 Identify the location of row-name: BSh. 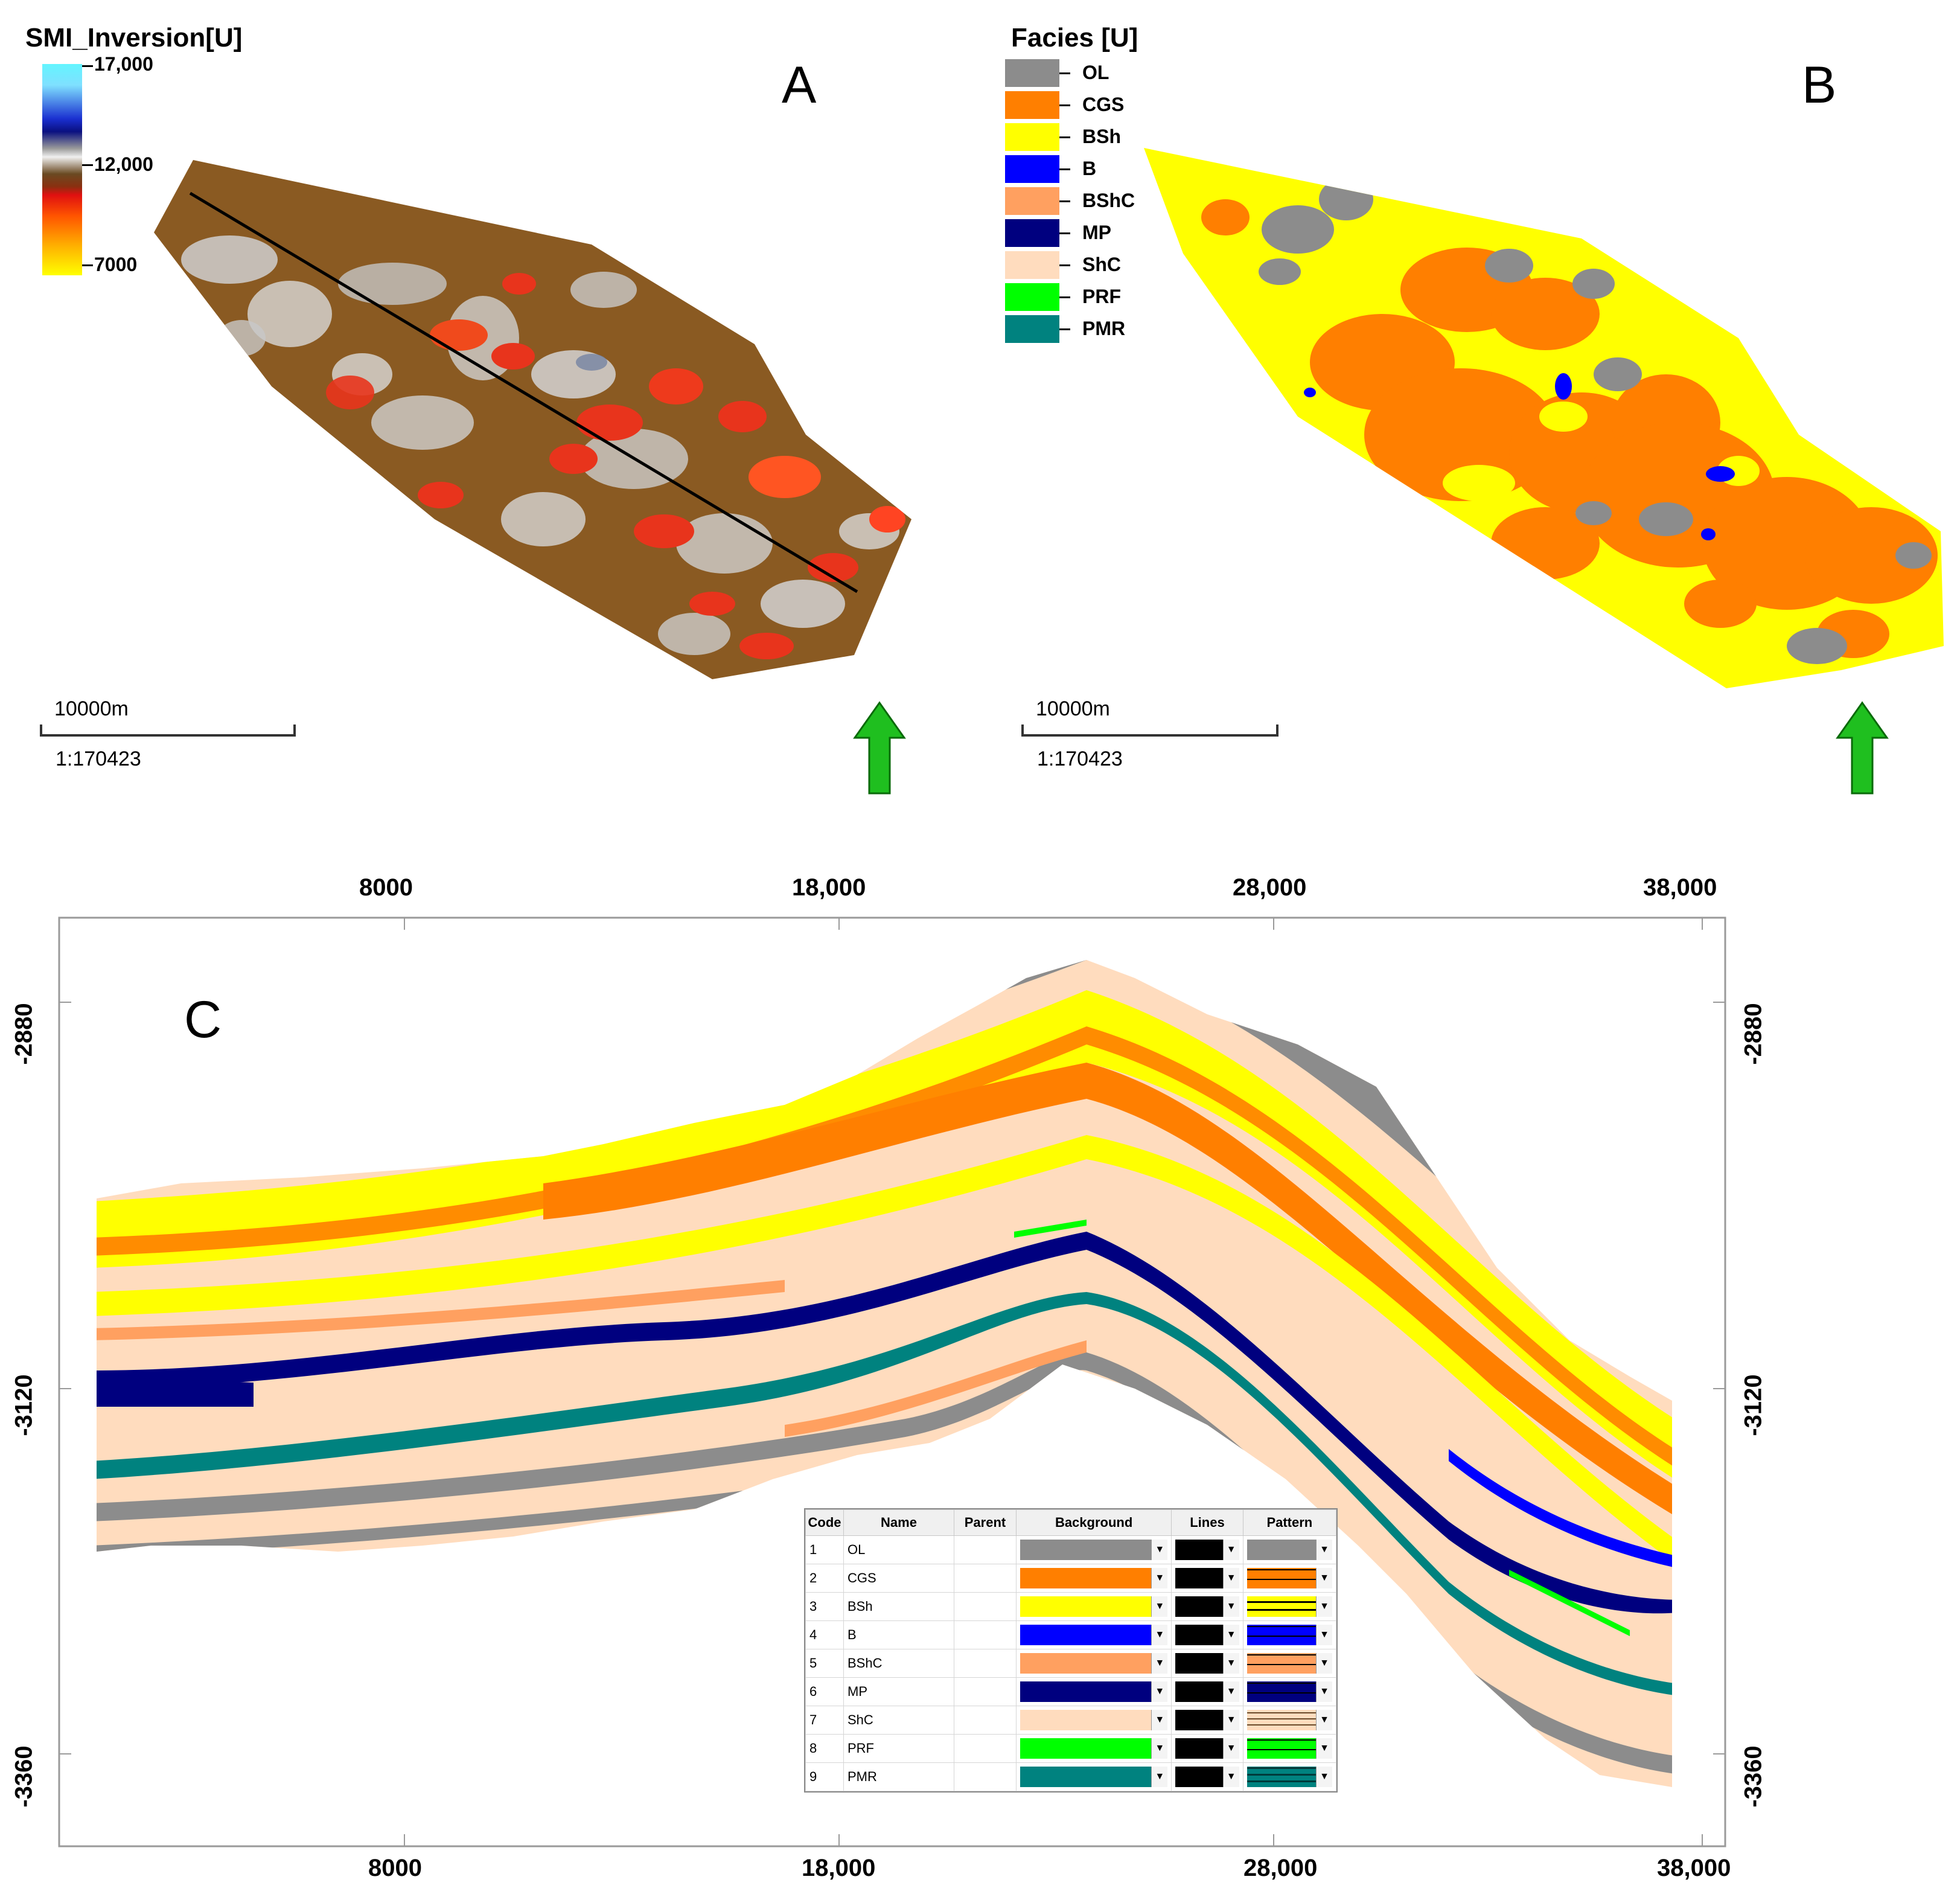
(898, 1606).